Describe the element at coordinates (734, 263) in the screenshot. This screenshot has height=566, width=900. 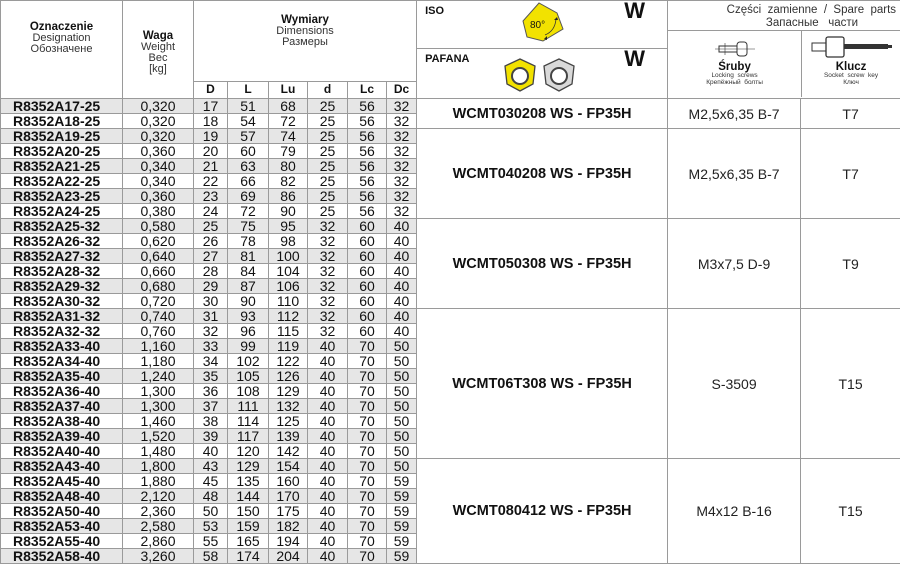
I see `screw-cell: M3x7,5 D-9` at that location.